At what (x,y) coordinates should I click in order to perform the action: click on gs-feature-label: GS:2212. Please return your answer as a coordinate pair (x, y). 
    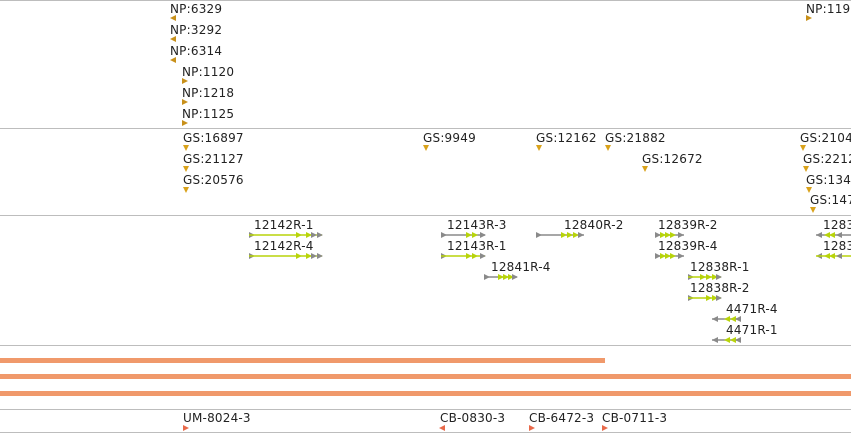
    Looking at the image, I should click on (827, 159).